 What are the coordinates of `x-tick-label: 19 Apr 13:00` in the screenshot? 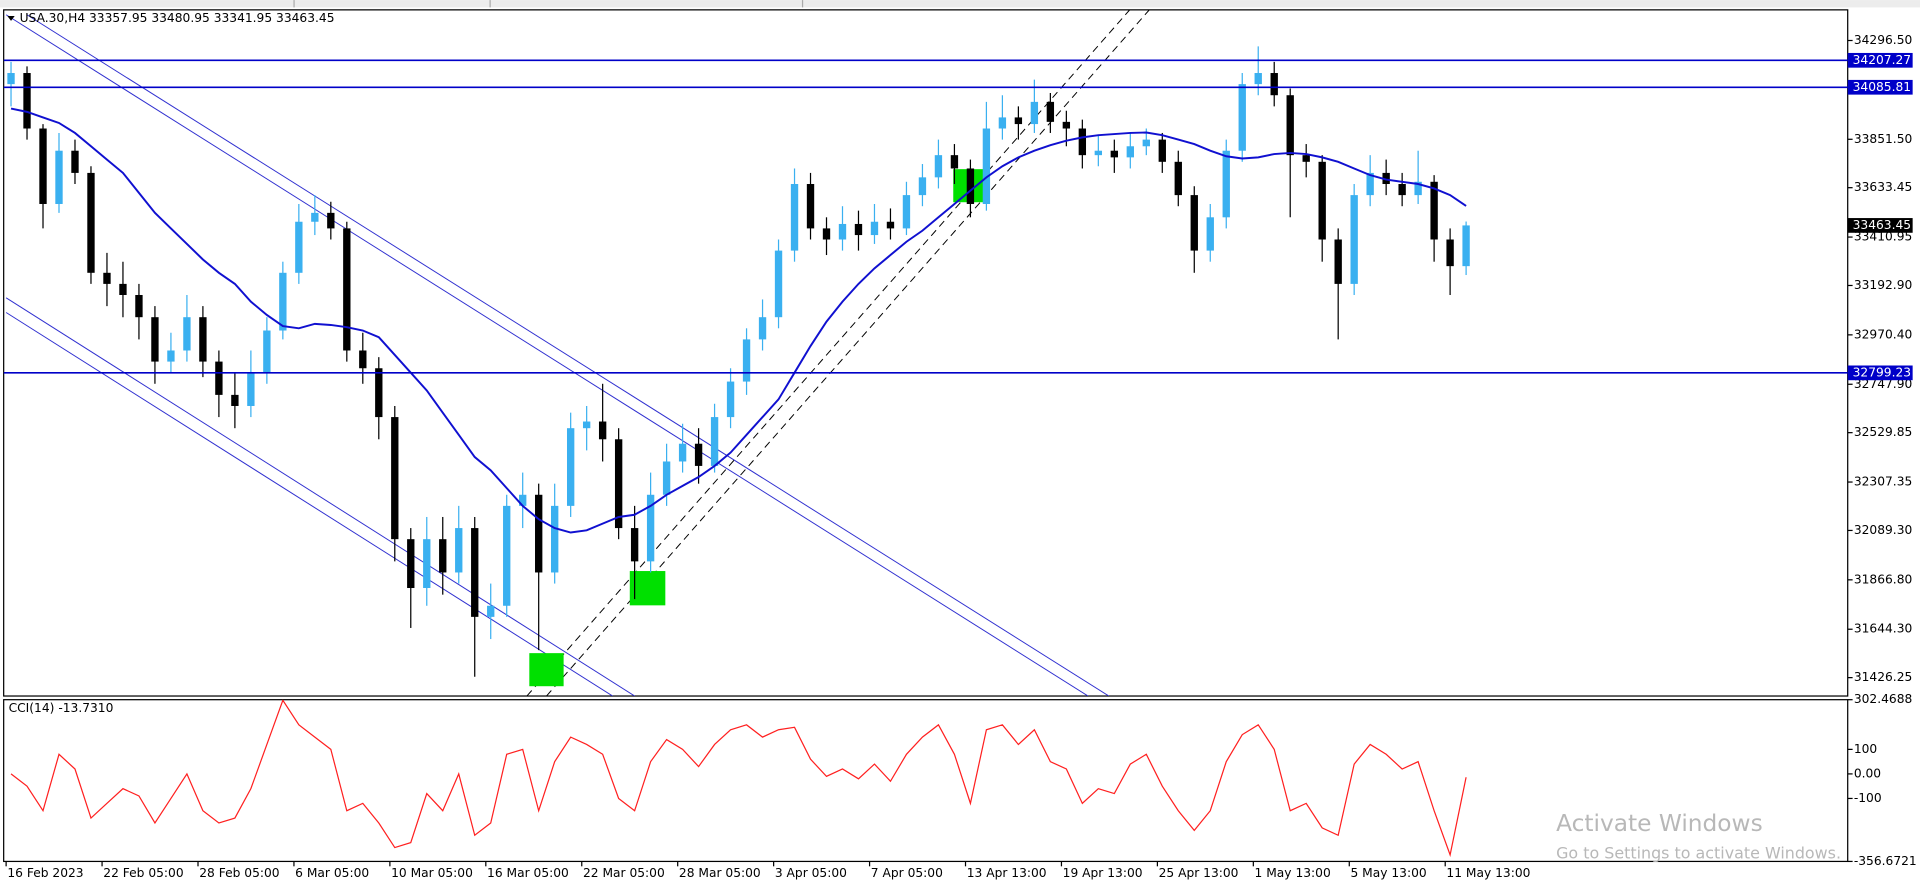 It's located at (1103, 873).